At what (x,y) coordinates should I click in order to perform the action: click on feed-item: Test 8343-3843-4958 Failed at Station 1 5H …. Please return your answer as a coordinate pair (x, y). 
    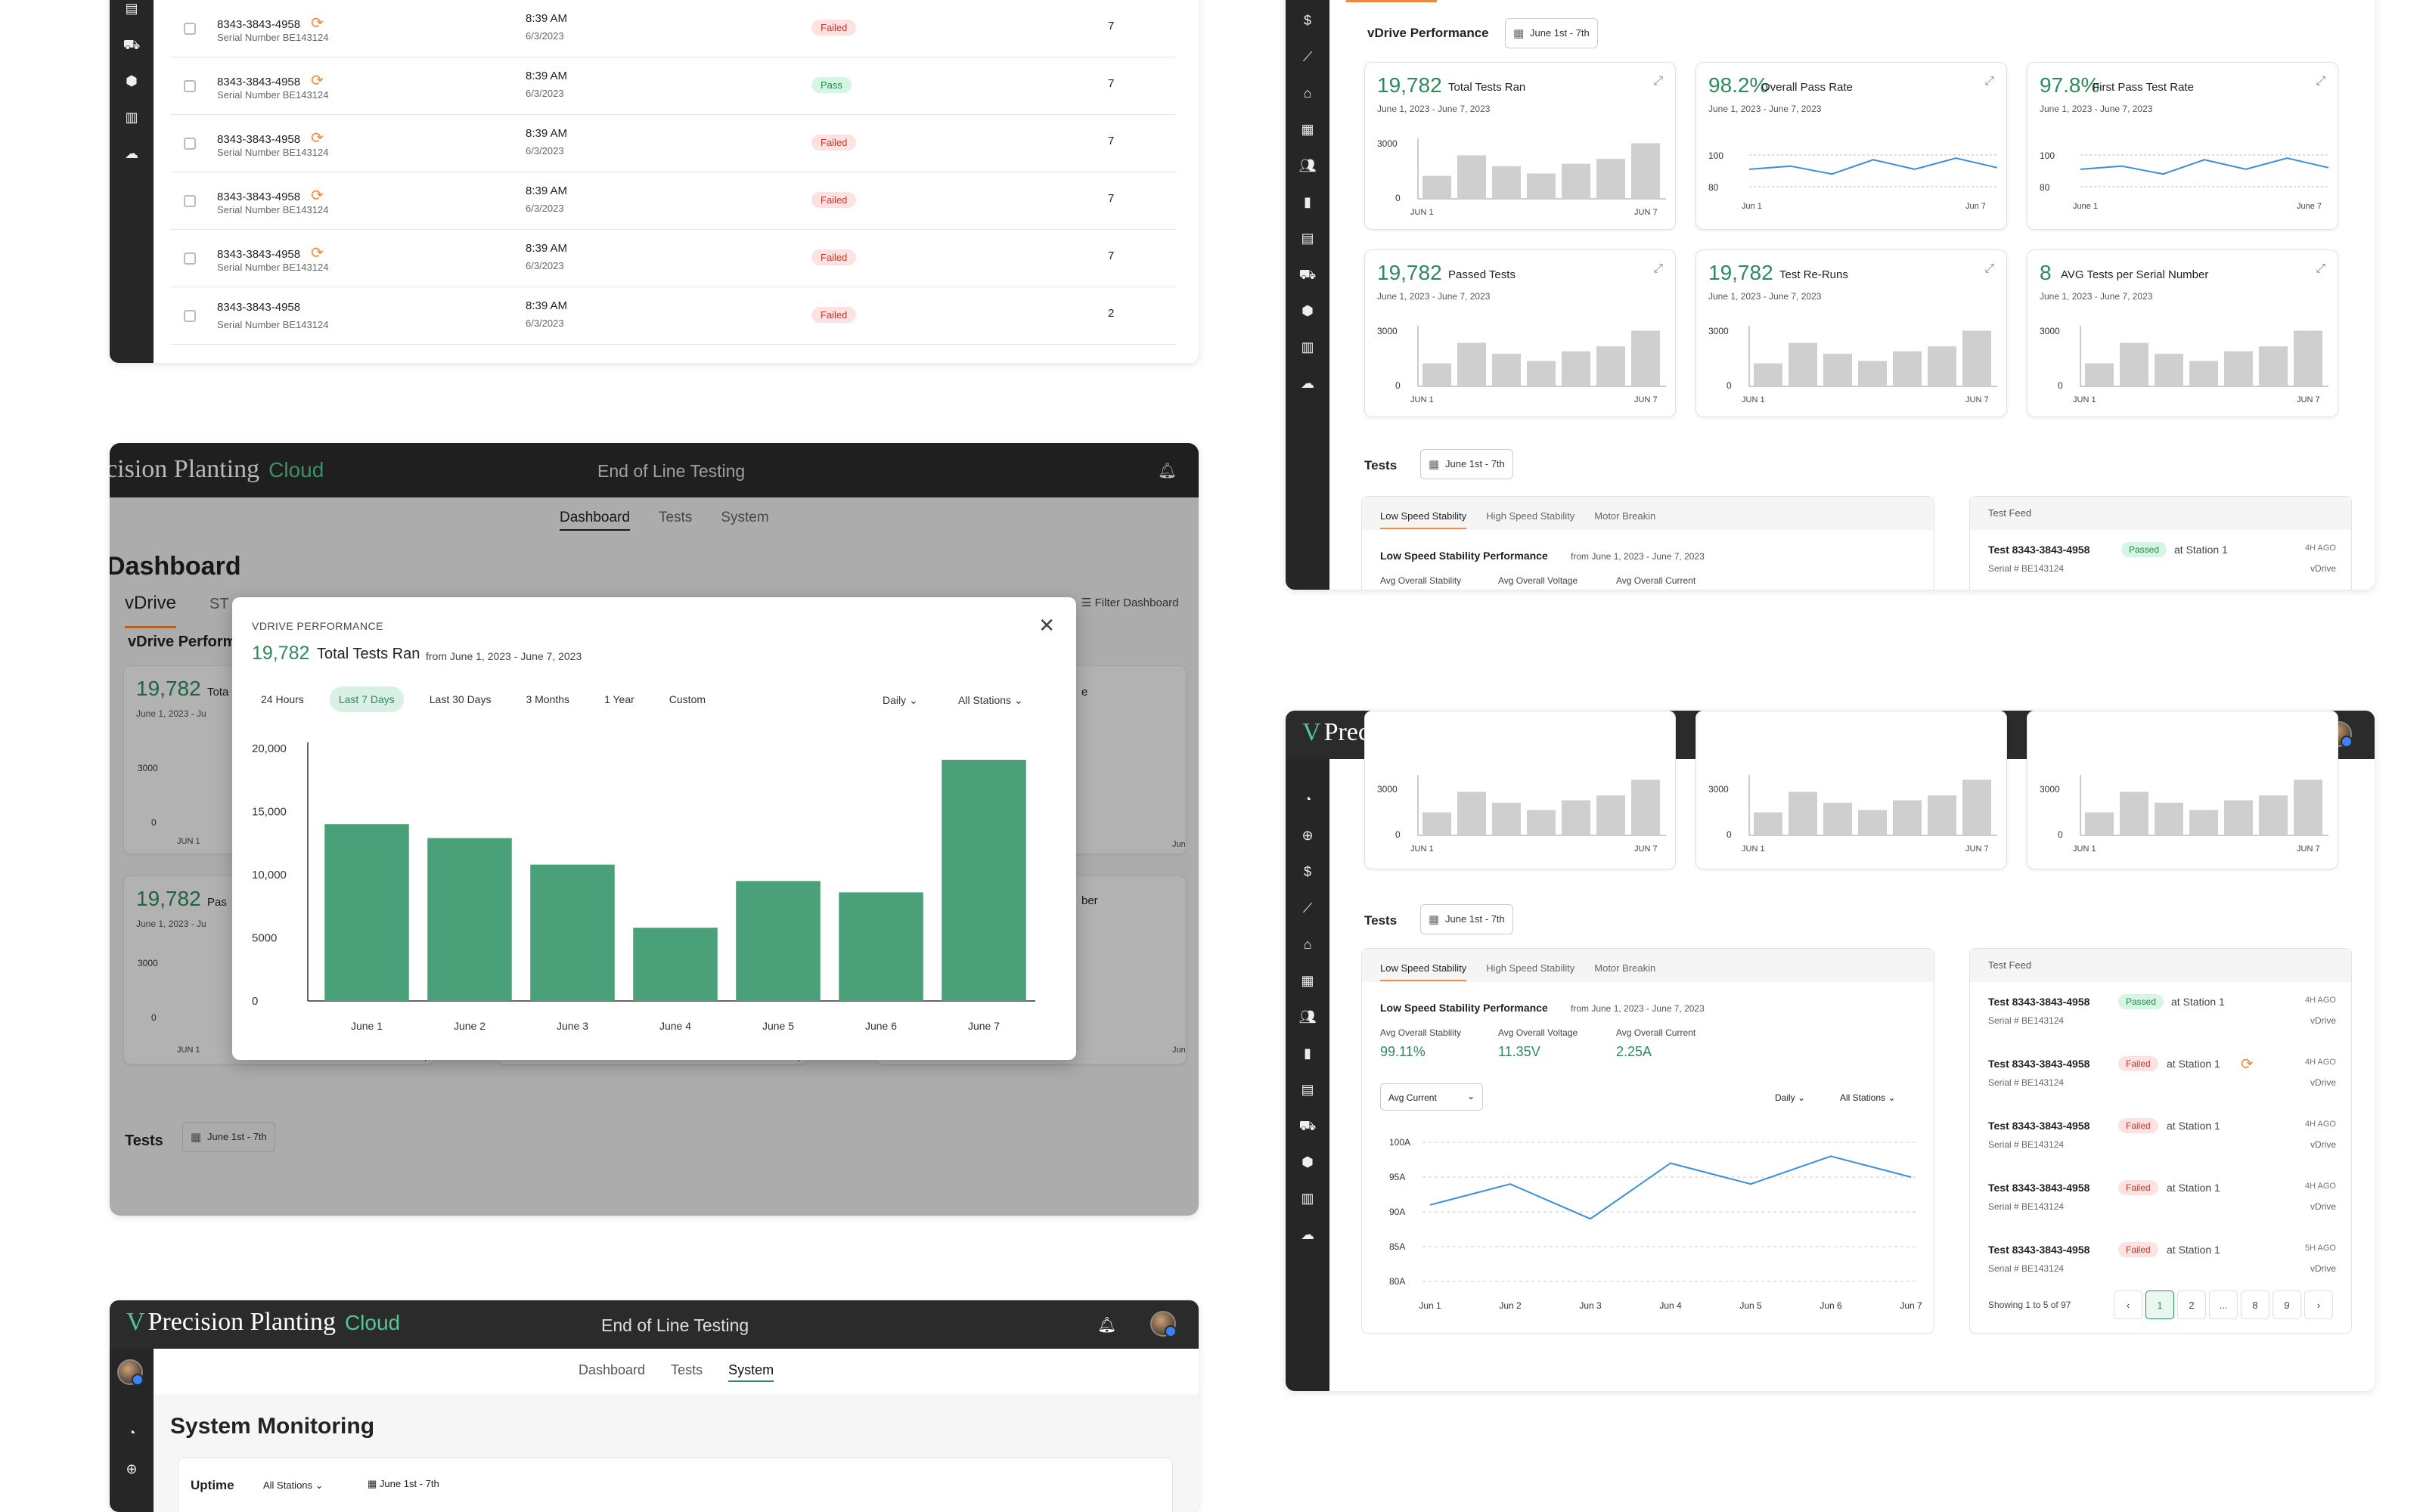
    Looking at the image, I should click on (2162, 1265).